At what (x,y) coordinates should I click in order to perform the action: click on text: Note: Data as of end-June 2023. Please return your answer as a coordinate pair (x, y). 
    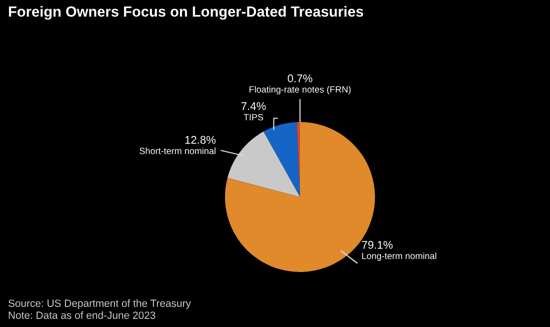
    Looking at the image, I should click on (82, 315).